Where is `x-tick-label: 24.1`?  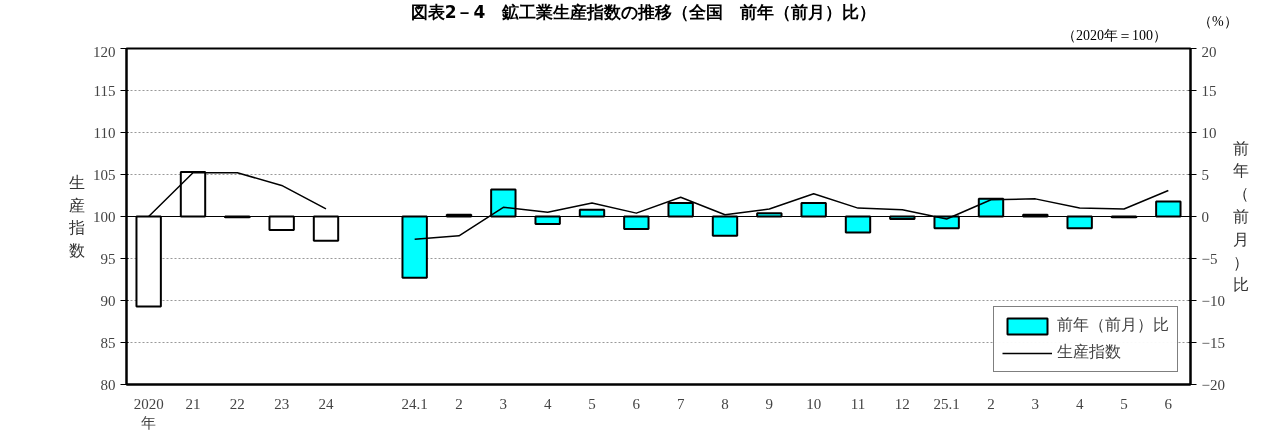
x-tick-label: 24.1 is located at coordinates (414, 403).